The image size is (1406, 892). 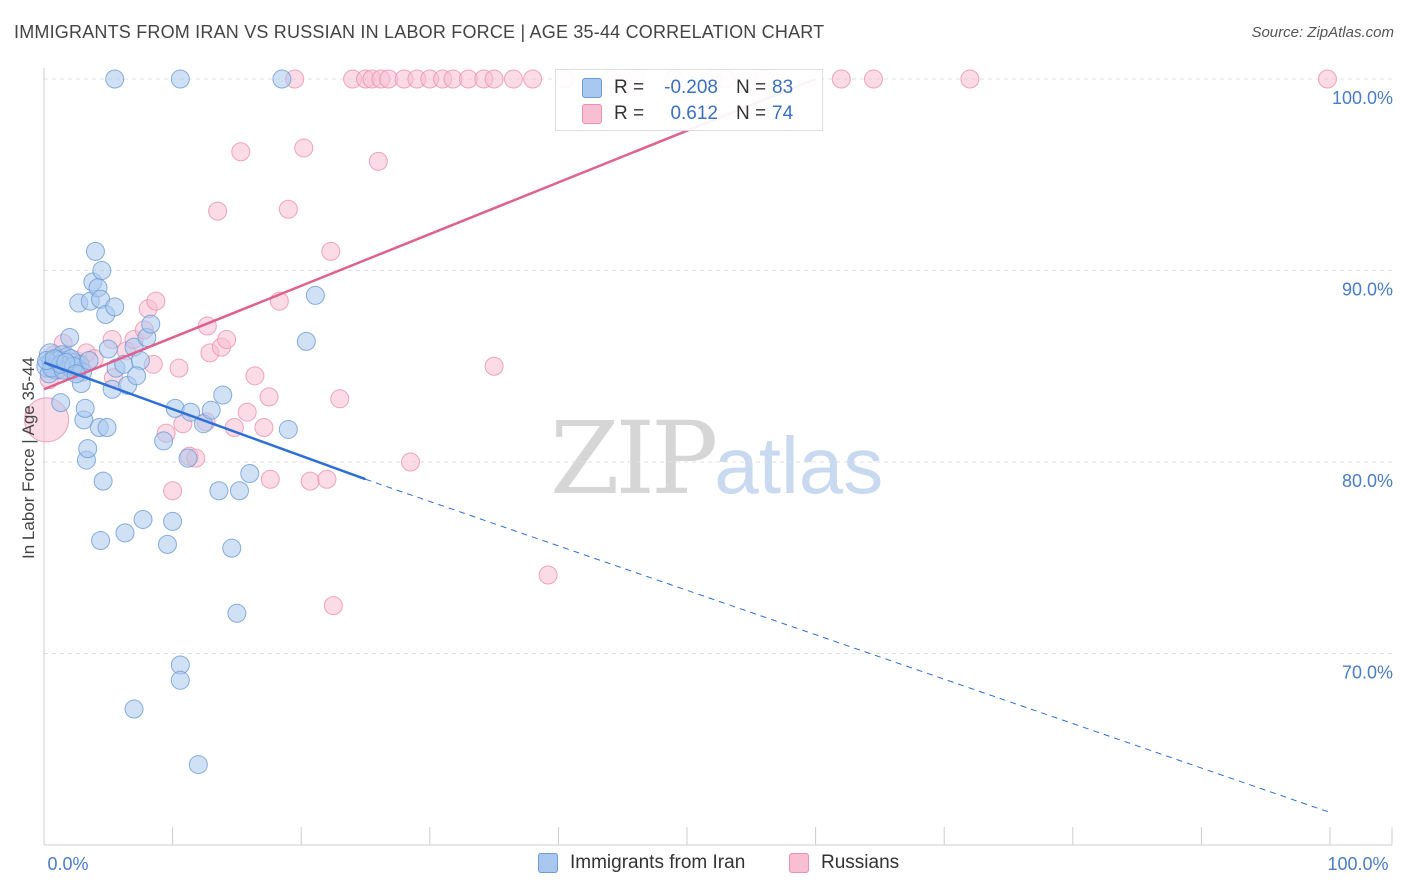 I want to click on bottom-legend-swatch-iran, so click(x=548, y=863).